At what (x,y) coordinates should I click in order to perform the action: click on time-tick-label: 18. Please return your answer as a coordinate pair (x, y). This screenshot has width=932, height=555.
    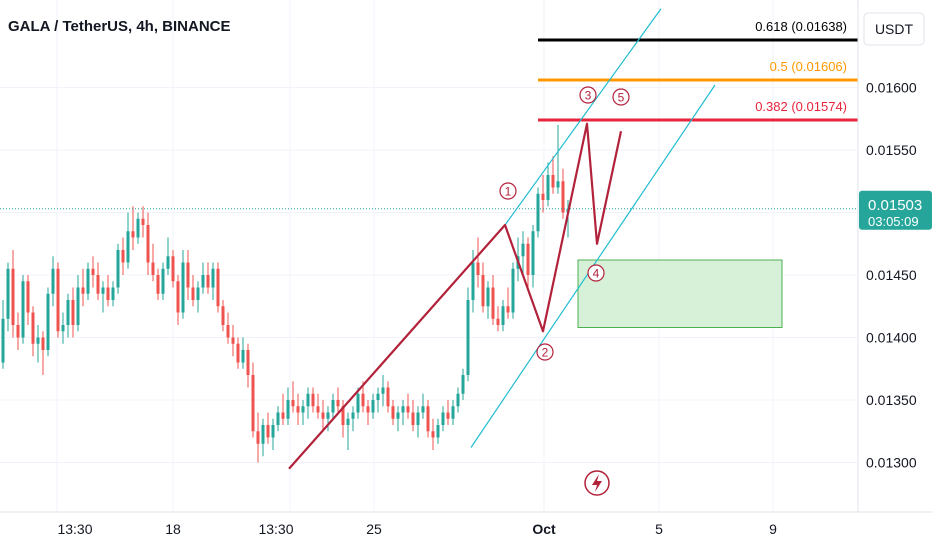
    Looking at the image, I should click on (173, 529).